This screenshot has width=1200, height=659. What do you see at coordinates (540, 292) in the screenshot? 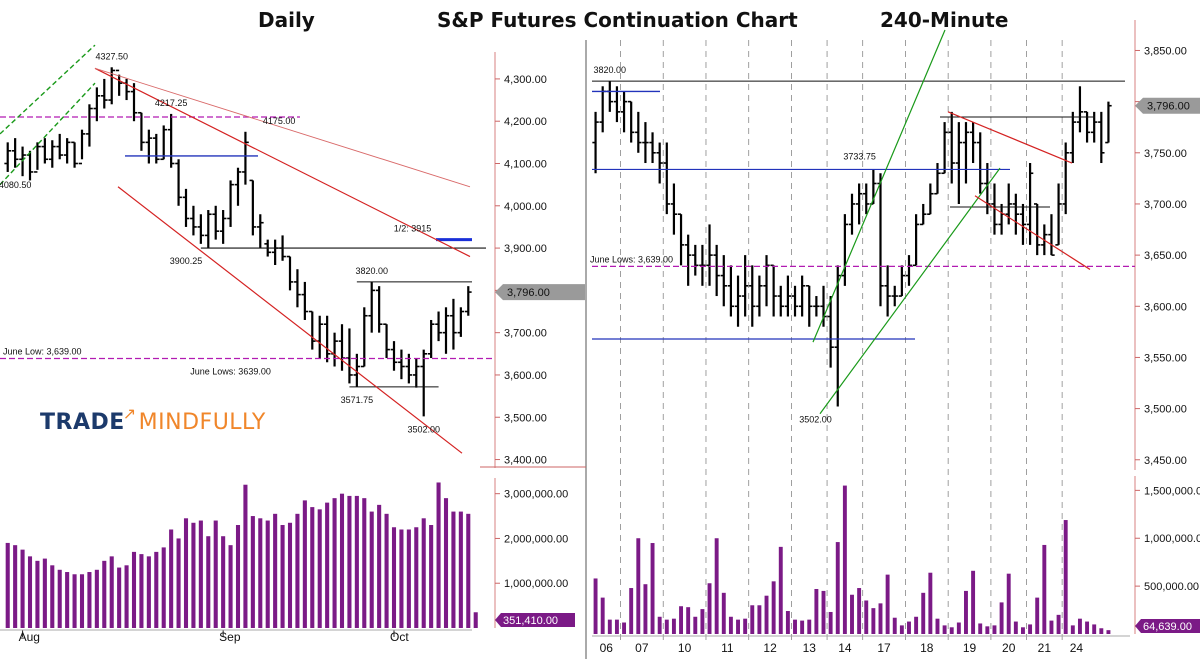
I see `daily-last-price-tag` at bounding box center [540, 292].